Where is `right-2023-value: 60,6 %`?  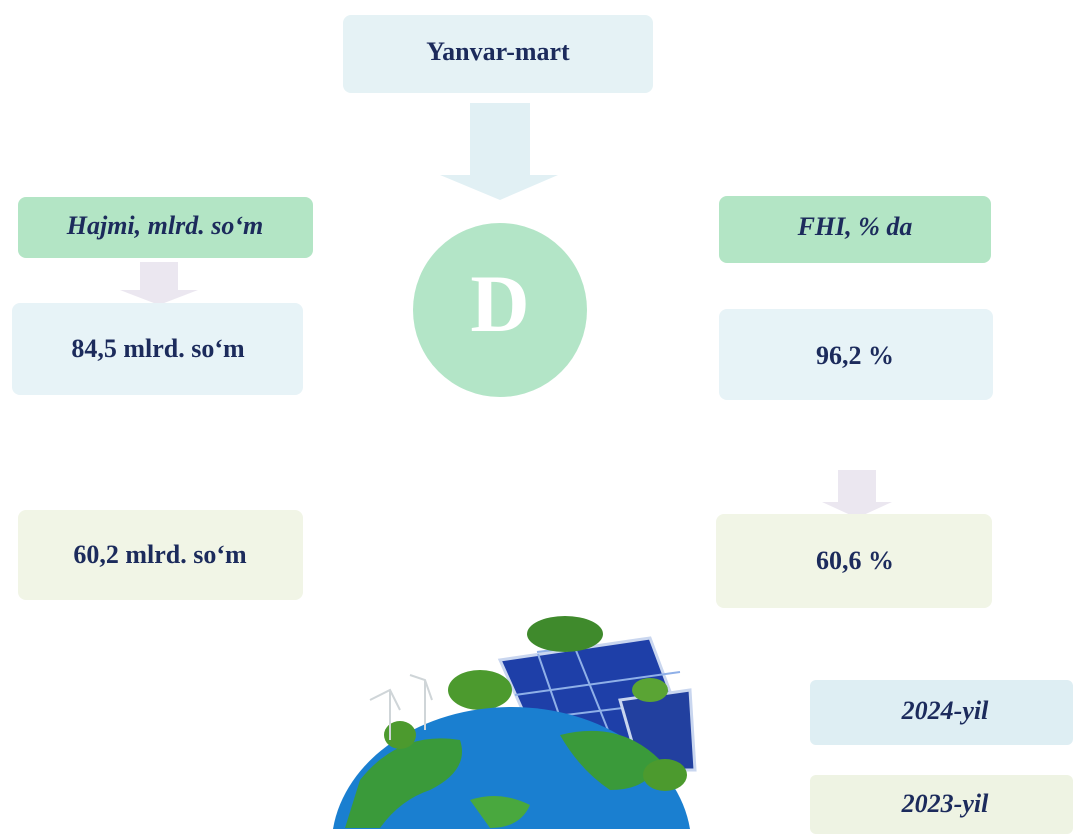 right-2023-value: 60,6 % is located at coordinates (855, 560).